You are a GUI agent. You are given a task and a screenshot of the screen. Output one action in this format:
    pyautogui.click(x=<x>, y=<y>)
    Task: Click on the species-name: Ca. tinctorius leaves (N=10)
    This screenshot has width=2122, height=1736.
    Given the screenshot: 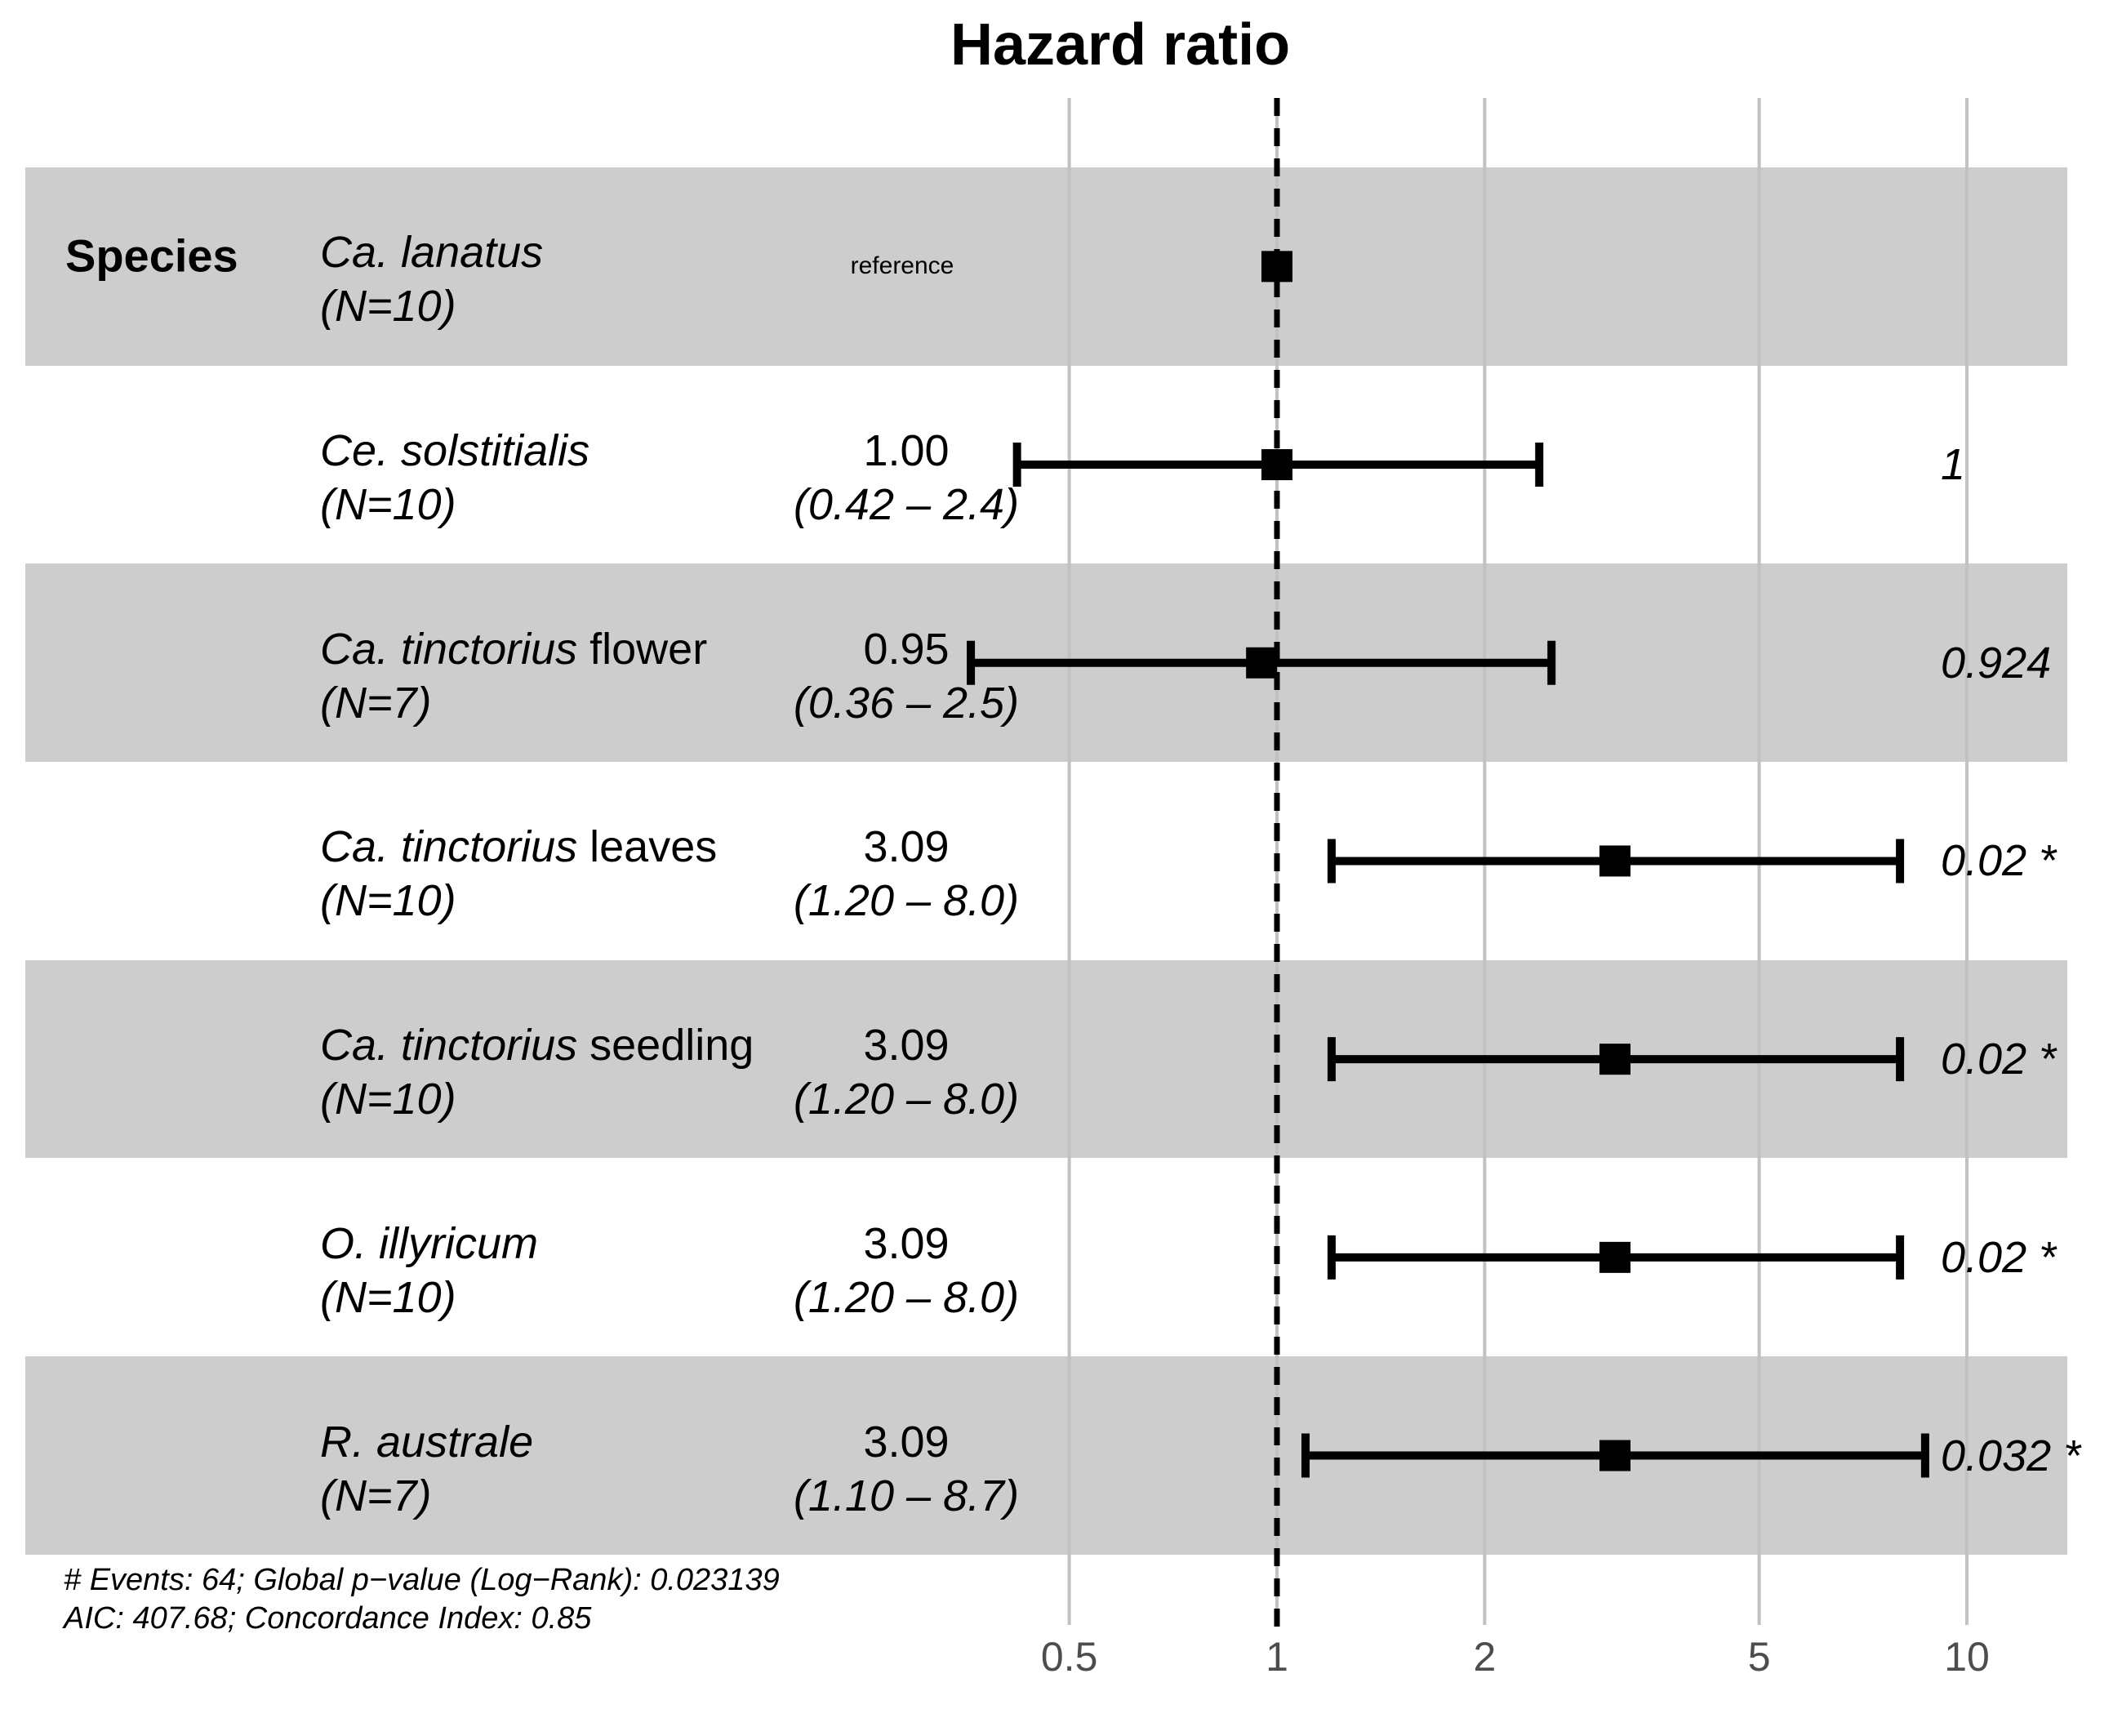 What is the action you would take?
    pyautogui.click(x=518, y=874)
    